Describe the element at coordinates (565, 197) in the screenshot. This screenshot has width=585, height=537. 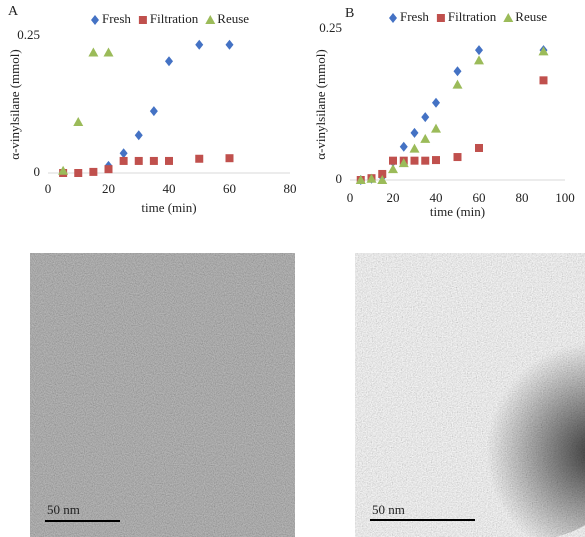
I see `x-tick-label: 100` at that location.